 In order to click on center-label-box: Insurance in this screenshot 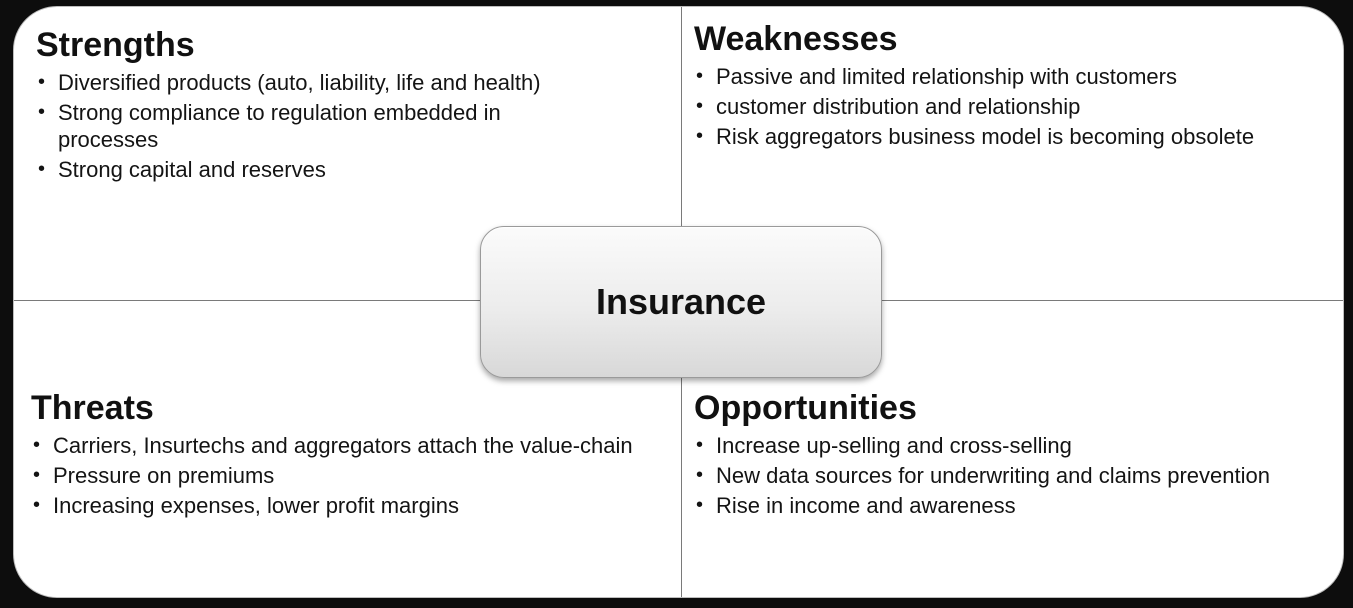, I will do `click(681, 302)`.